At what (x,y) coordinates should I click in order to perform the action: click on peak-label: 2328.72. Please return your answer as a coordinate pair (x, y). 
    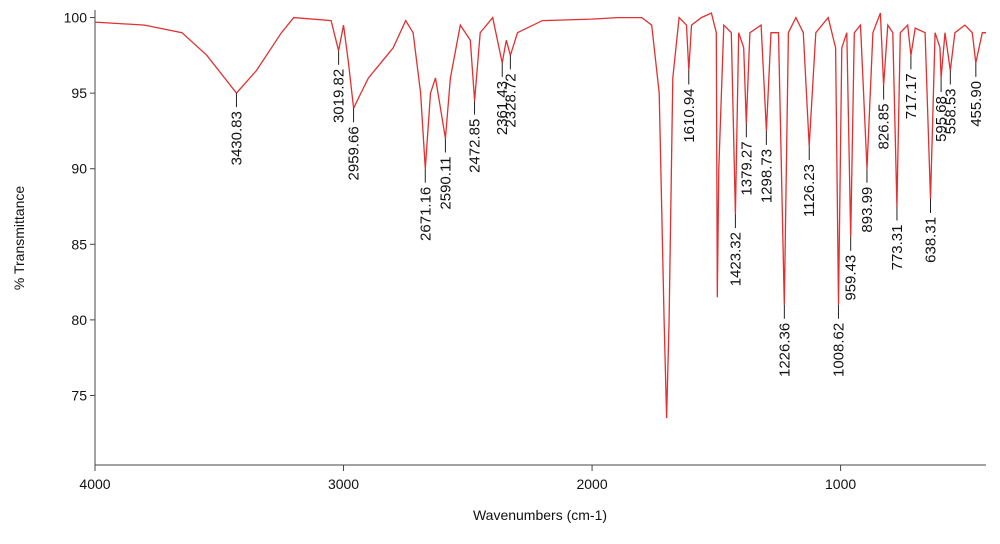
    Looking at the image, I should click on (510, 100).